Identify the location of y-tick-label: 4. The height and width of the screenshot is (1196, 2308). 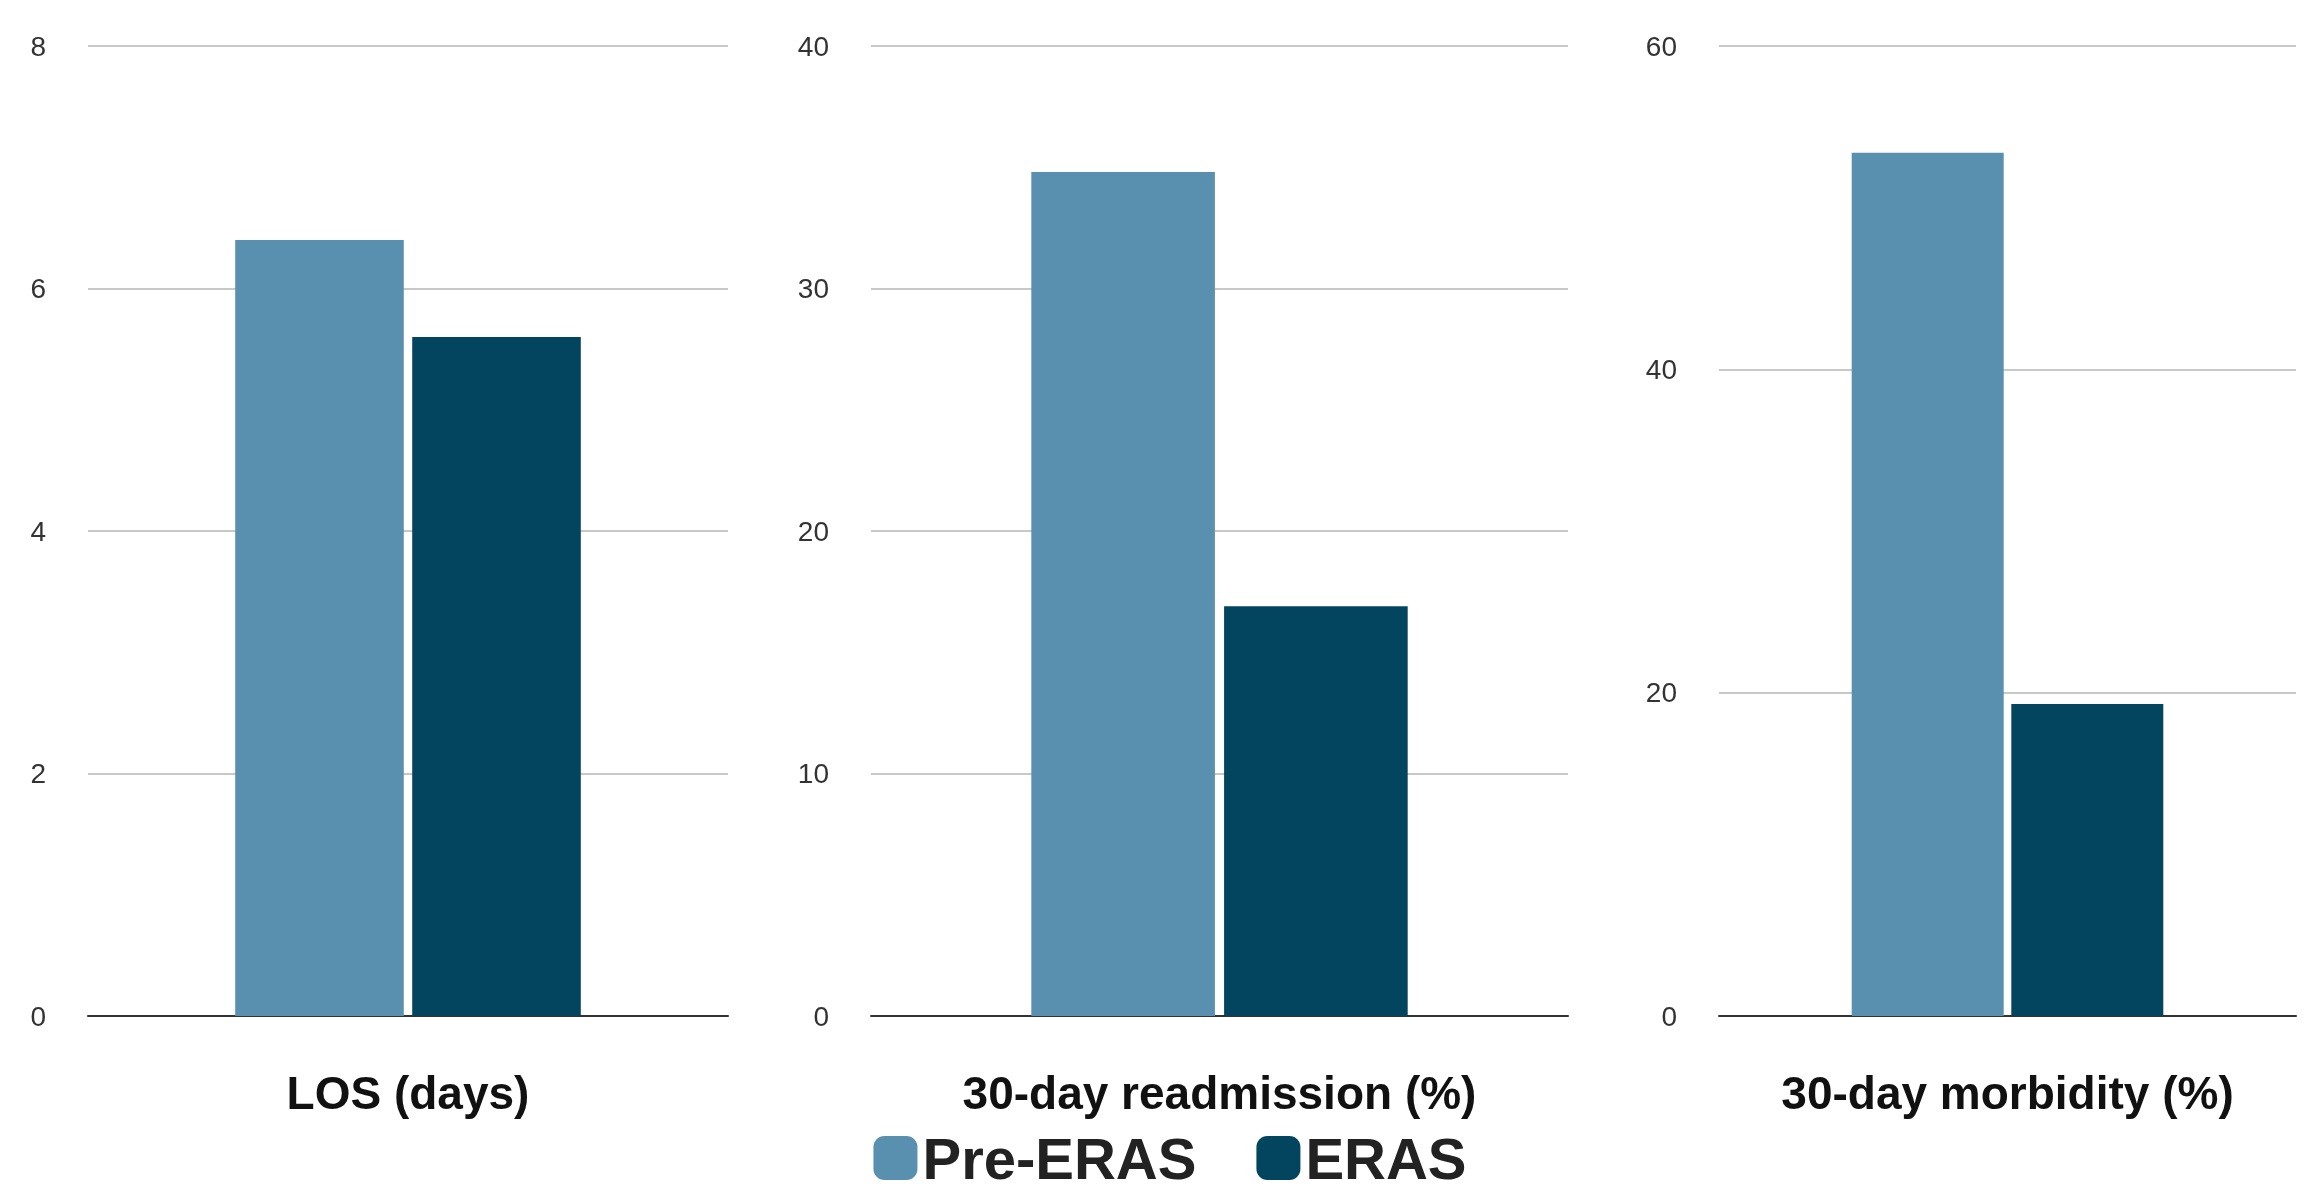
(38, 531).